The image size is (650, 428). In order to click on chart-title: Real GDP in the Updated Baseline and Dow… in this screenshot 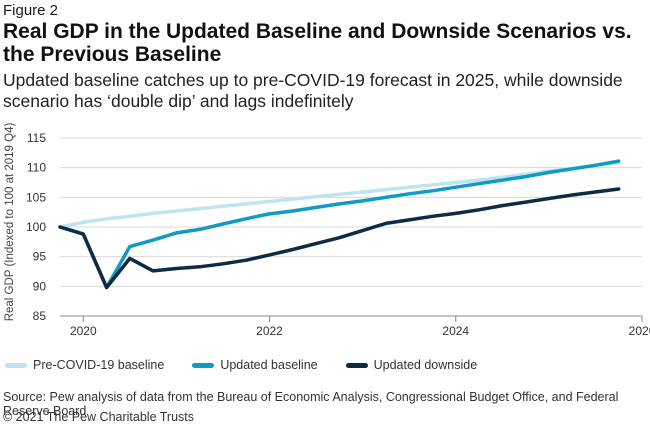, I will do `click(317, 43)`.